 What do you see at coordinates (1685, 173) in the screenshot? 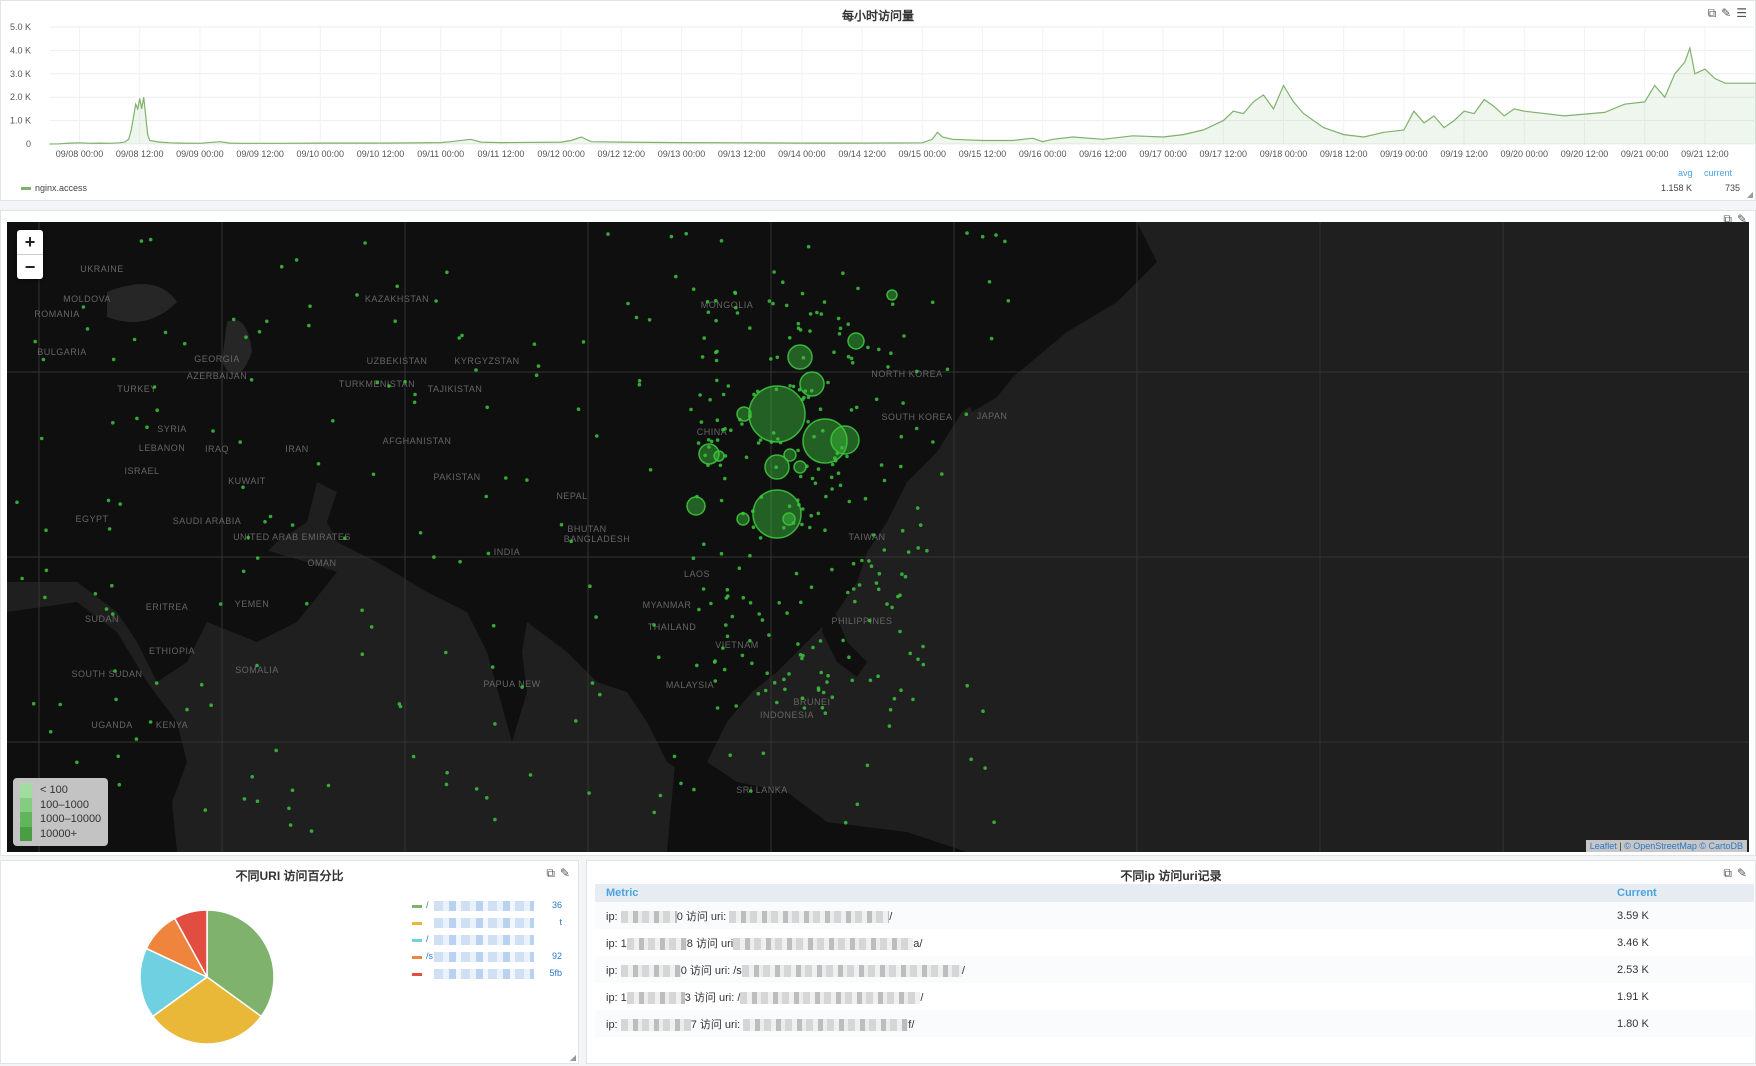
I see `legend-avg-header: avg` at bounding box center [1685, 173].